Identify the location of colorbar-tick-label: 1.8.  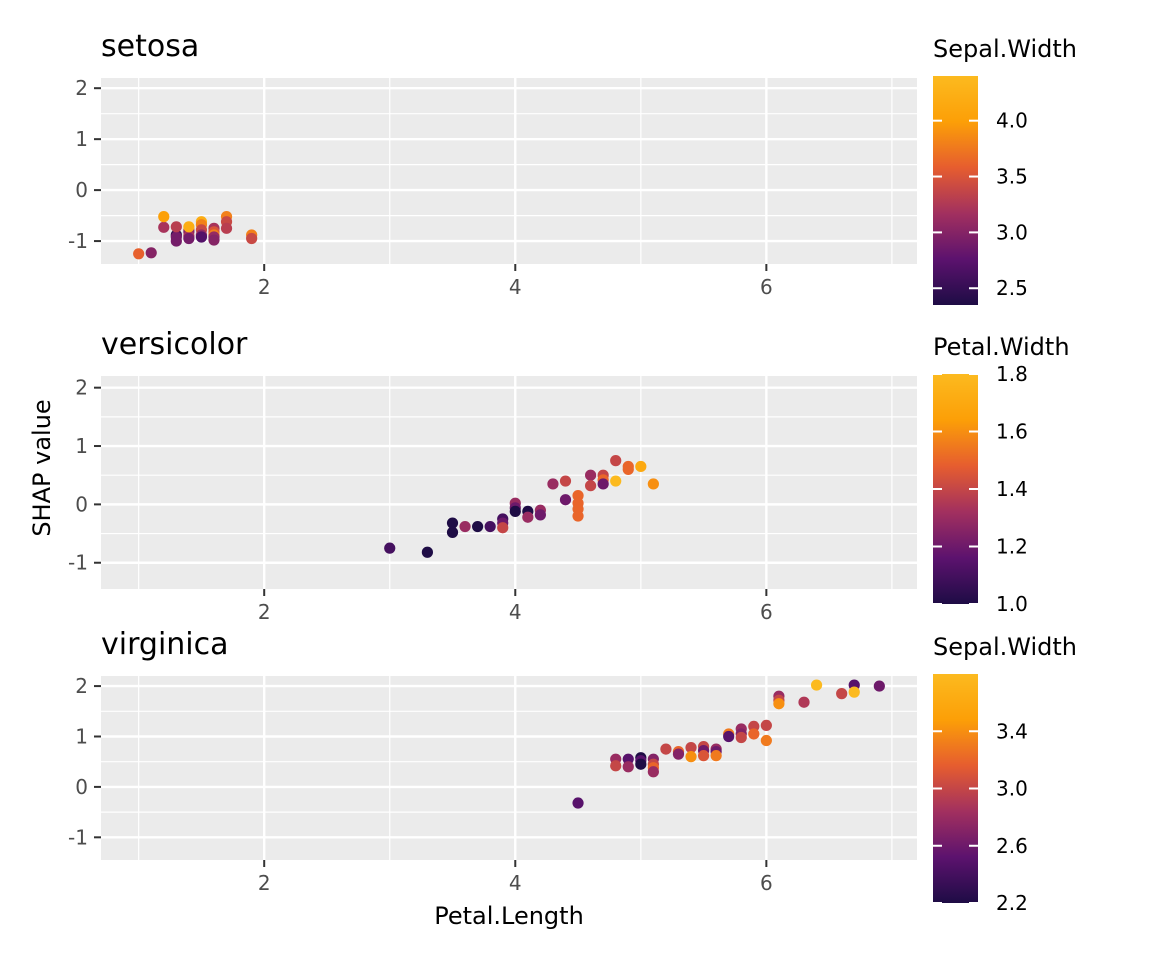
(1012, 374).